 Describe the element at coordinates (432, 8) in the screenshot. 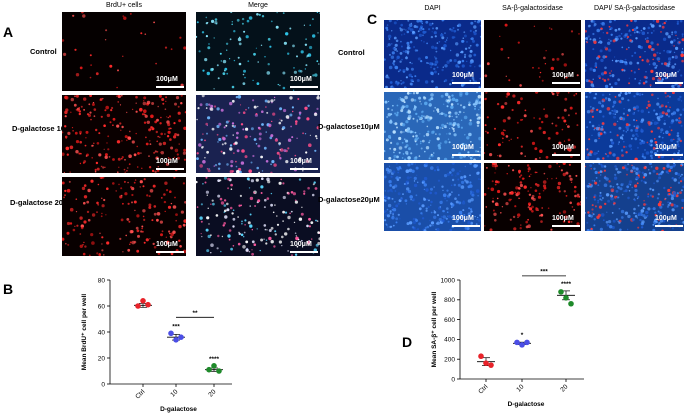

I see `panel-c-header-dapi: DAPI` at that location.